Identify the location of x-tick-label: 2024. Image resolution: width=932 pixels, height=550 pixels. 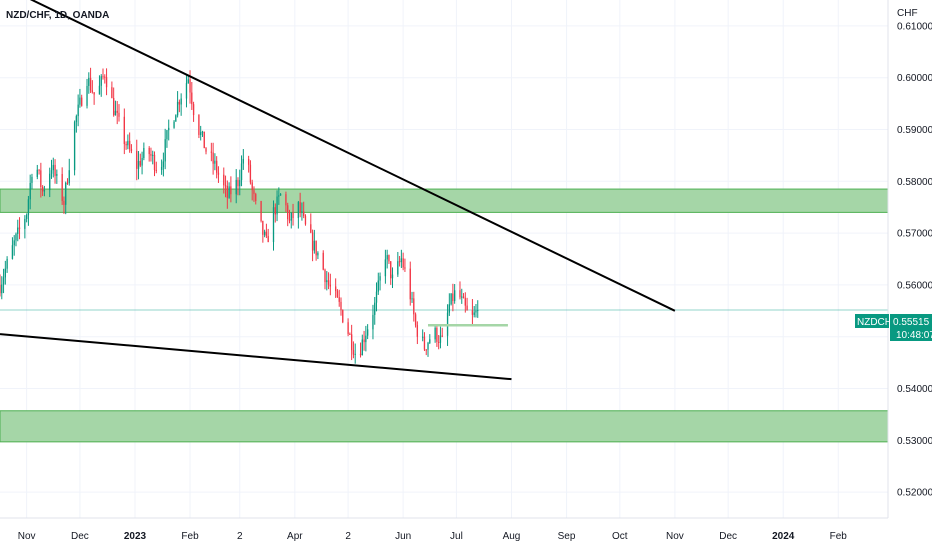
(783, 536).